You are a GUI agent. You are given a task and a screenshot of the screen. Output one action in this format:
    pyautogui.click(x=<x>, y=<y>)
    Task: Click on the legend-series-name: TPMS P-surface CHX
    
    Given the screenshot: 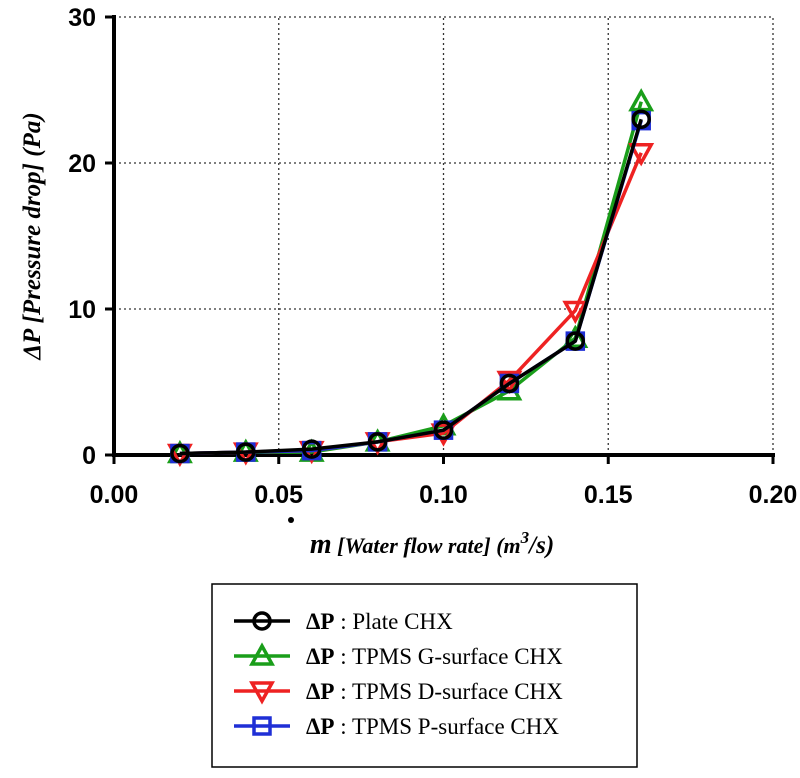 What is the action you would take?
    pyautogui.click(x=455, y=726)
    